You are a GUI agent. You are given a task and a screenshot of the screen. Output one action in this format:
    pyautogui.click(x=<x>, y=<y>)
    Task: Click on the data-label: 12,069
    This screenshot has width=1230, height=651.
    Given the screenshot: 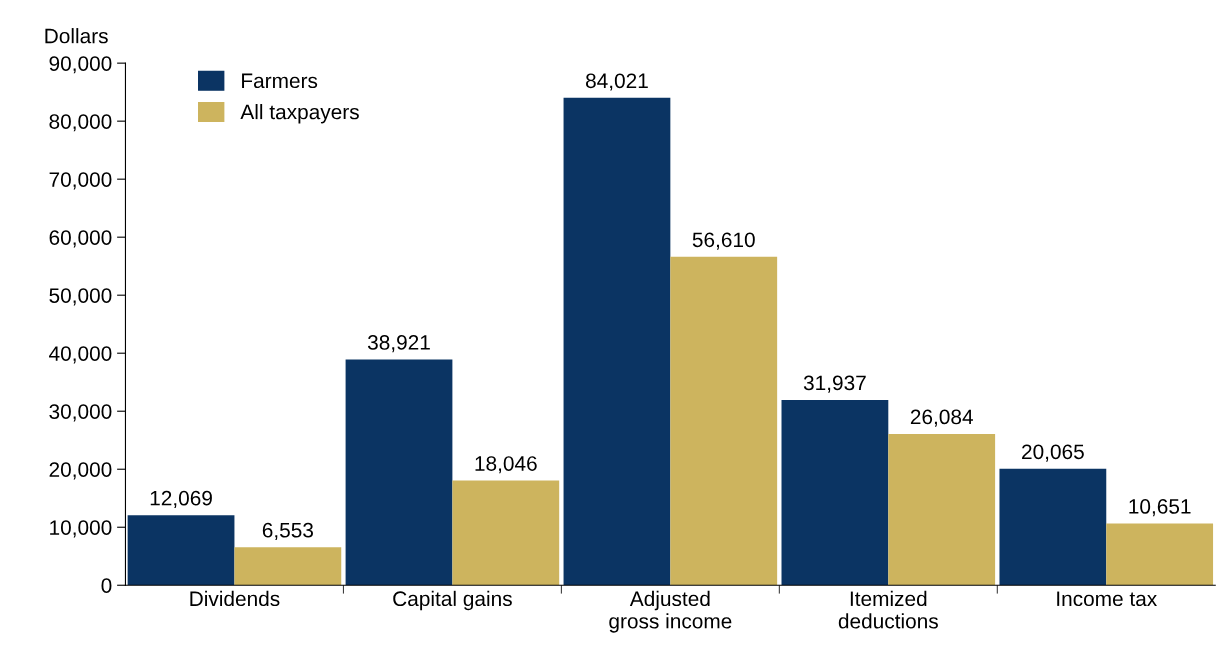 What is the action you would take?
    pyautogui.click(x=181, y=499)
    